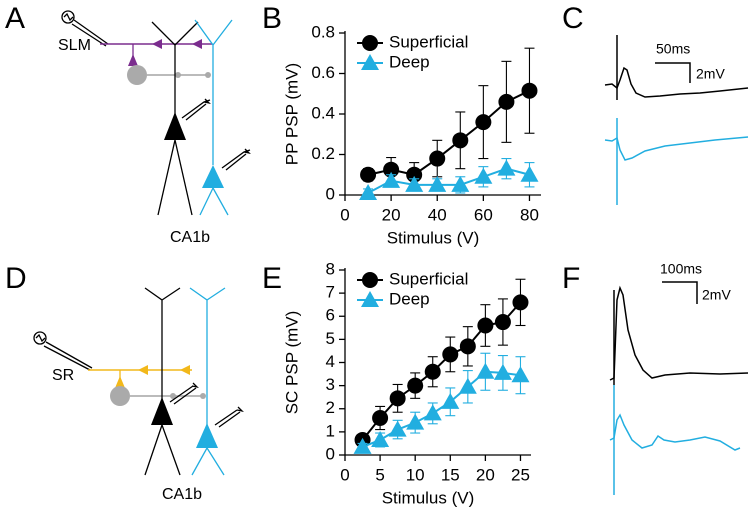  I want to click on x-tick-label: 60, so click(483, 214).